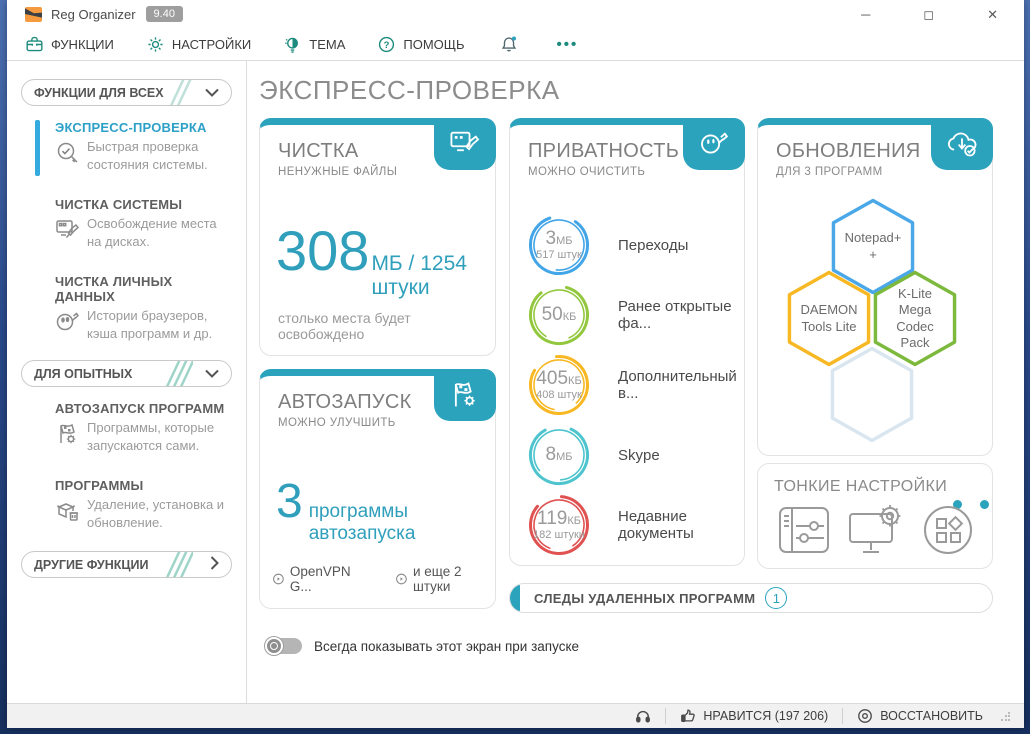  Describe the element at coordinates (639, 455) in the screenshot. I see `privacy-label: Skype` at that location.